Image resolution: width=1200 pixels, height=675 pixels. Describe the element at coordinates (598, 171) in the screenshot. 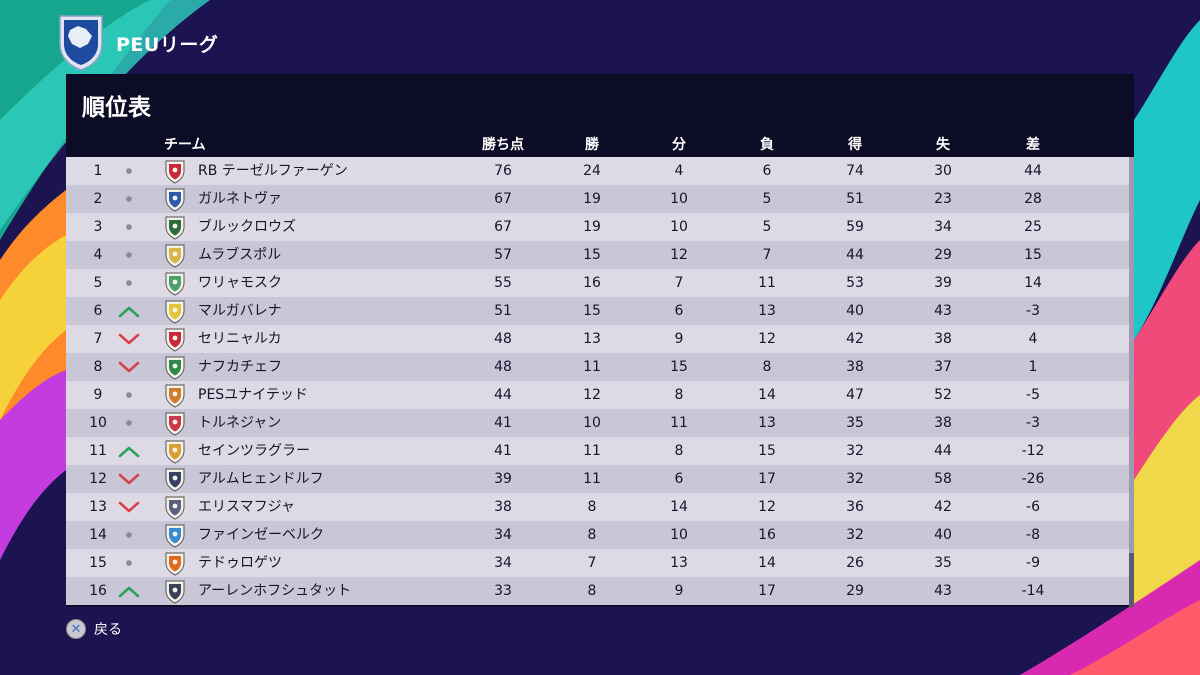

I see `table-row: 1 RB テーゼルファーゲン 76 24 4 6 74 30 44` at that location.